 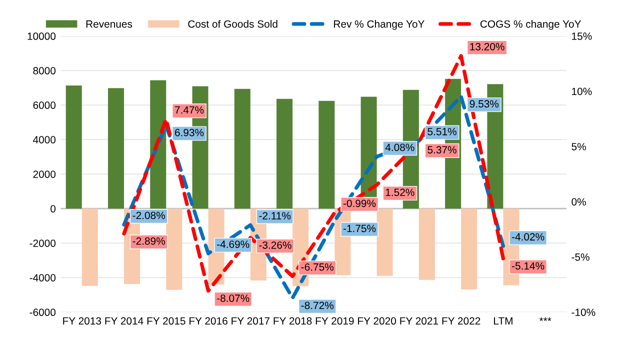 I want to click on y-tick-label: 0, so click(x=53, y=208).